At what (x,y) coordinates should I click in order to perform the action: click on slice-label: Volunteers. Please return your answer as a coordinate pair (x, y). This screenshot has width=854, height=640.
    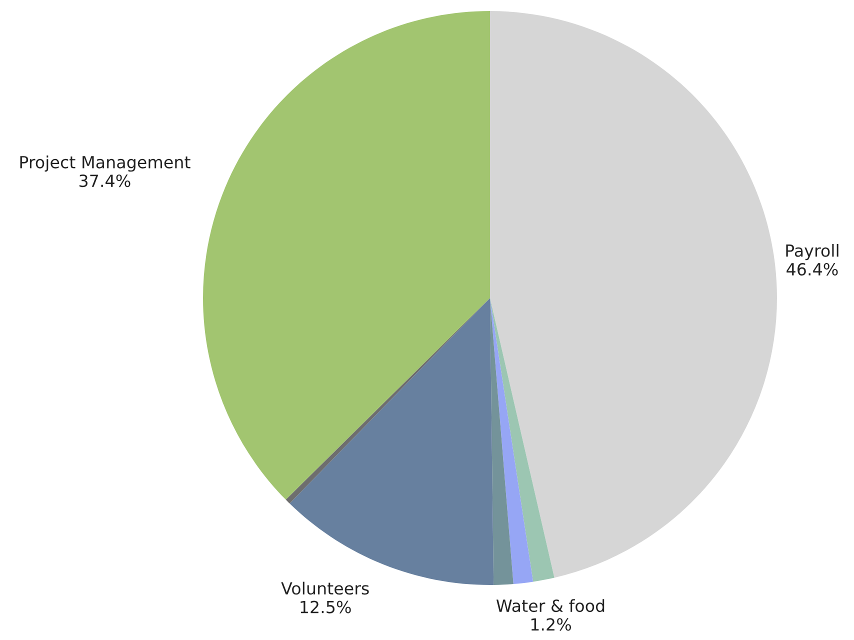
    Looking at the image, I should click on (325, 588).